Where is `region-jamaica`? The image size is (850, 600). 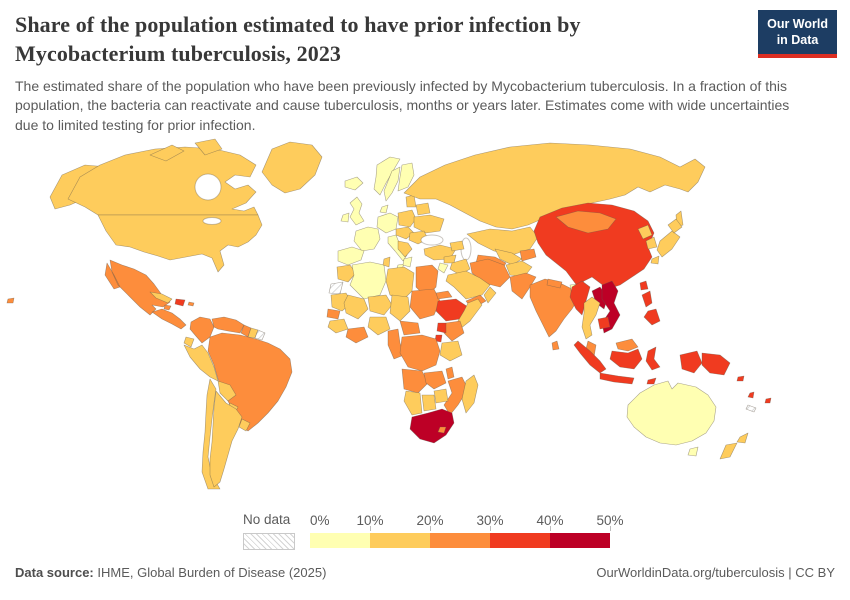 region-jamaica is located at coordinates (167, 307).